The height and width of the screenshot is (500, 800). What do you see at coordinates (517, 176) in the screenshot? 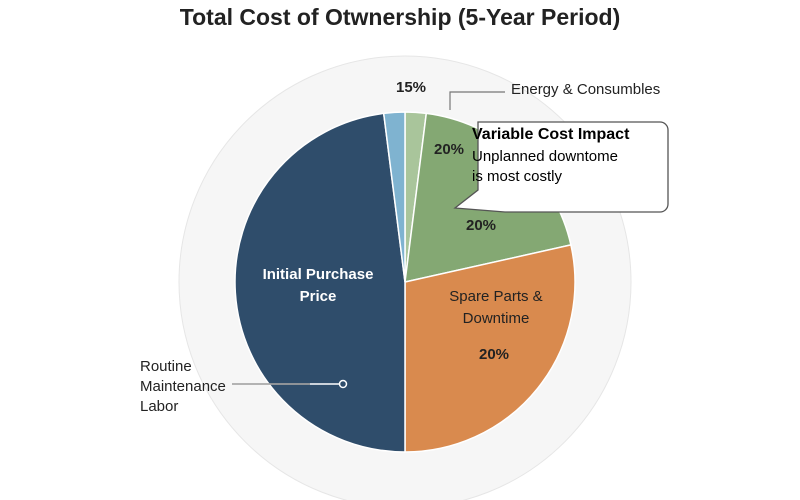
I see `callout-text: is most costly` at bounding box center [517, 176].